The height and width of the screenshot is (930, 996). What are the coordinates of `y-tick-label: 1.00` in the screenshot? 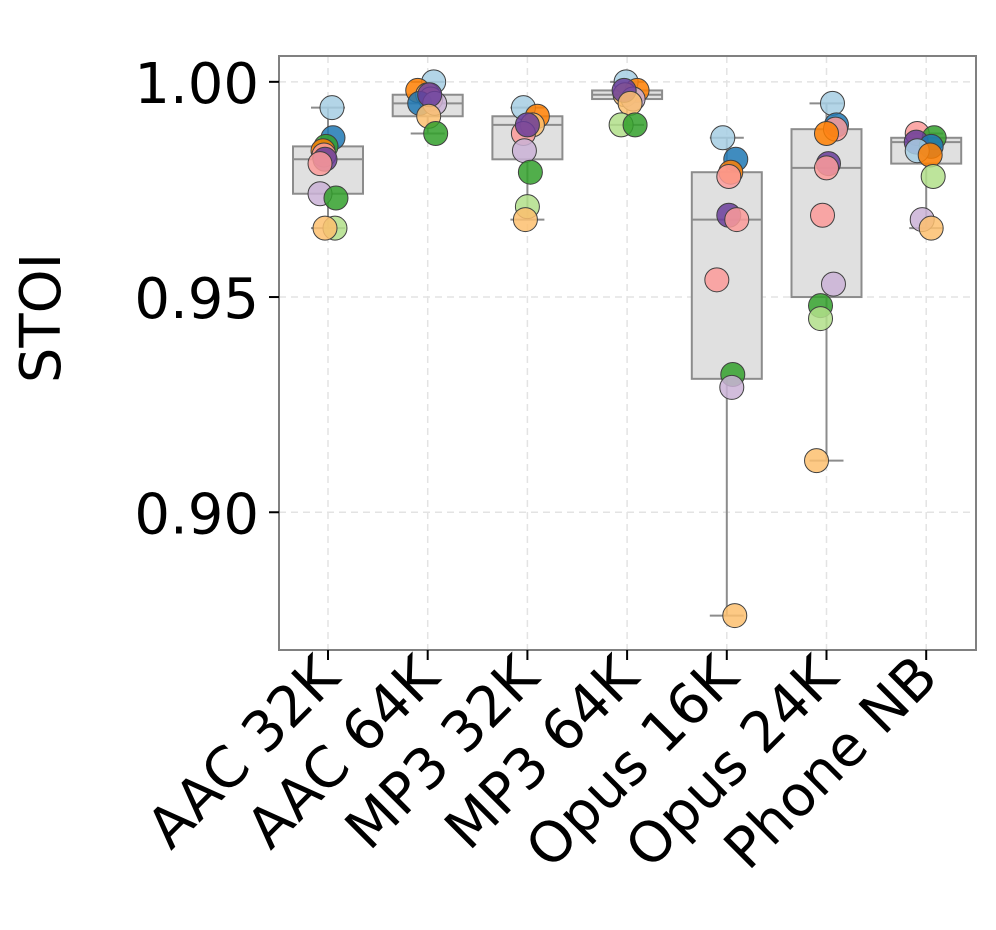 It's located at (196, 84).